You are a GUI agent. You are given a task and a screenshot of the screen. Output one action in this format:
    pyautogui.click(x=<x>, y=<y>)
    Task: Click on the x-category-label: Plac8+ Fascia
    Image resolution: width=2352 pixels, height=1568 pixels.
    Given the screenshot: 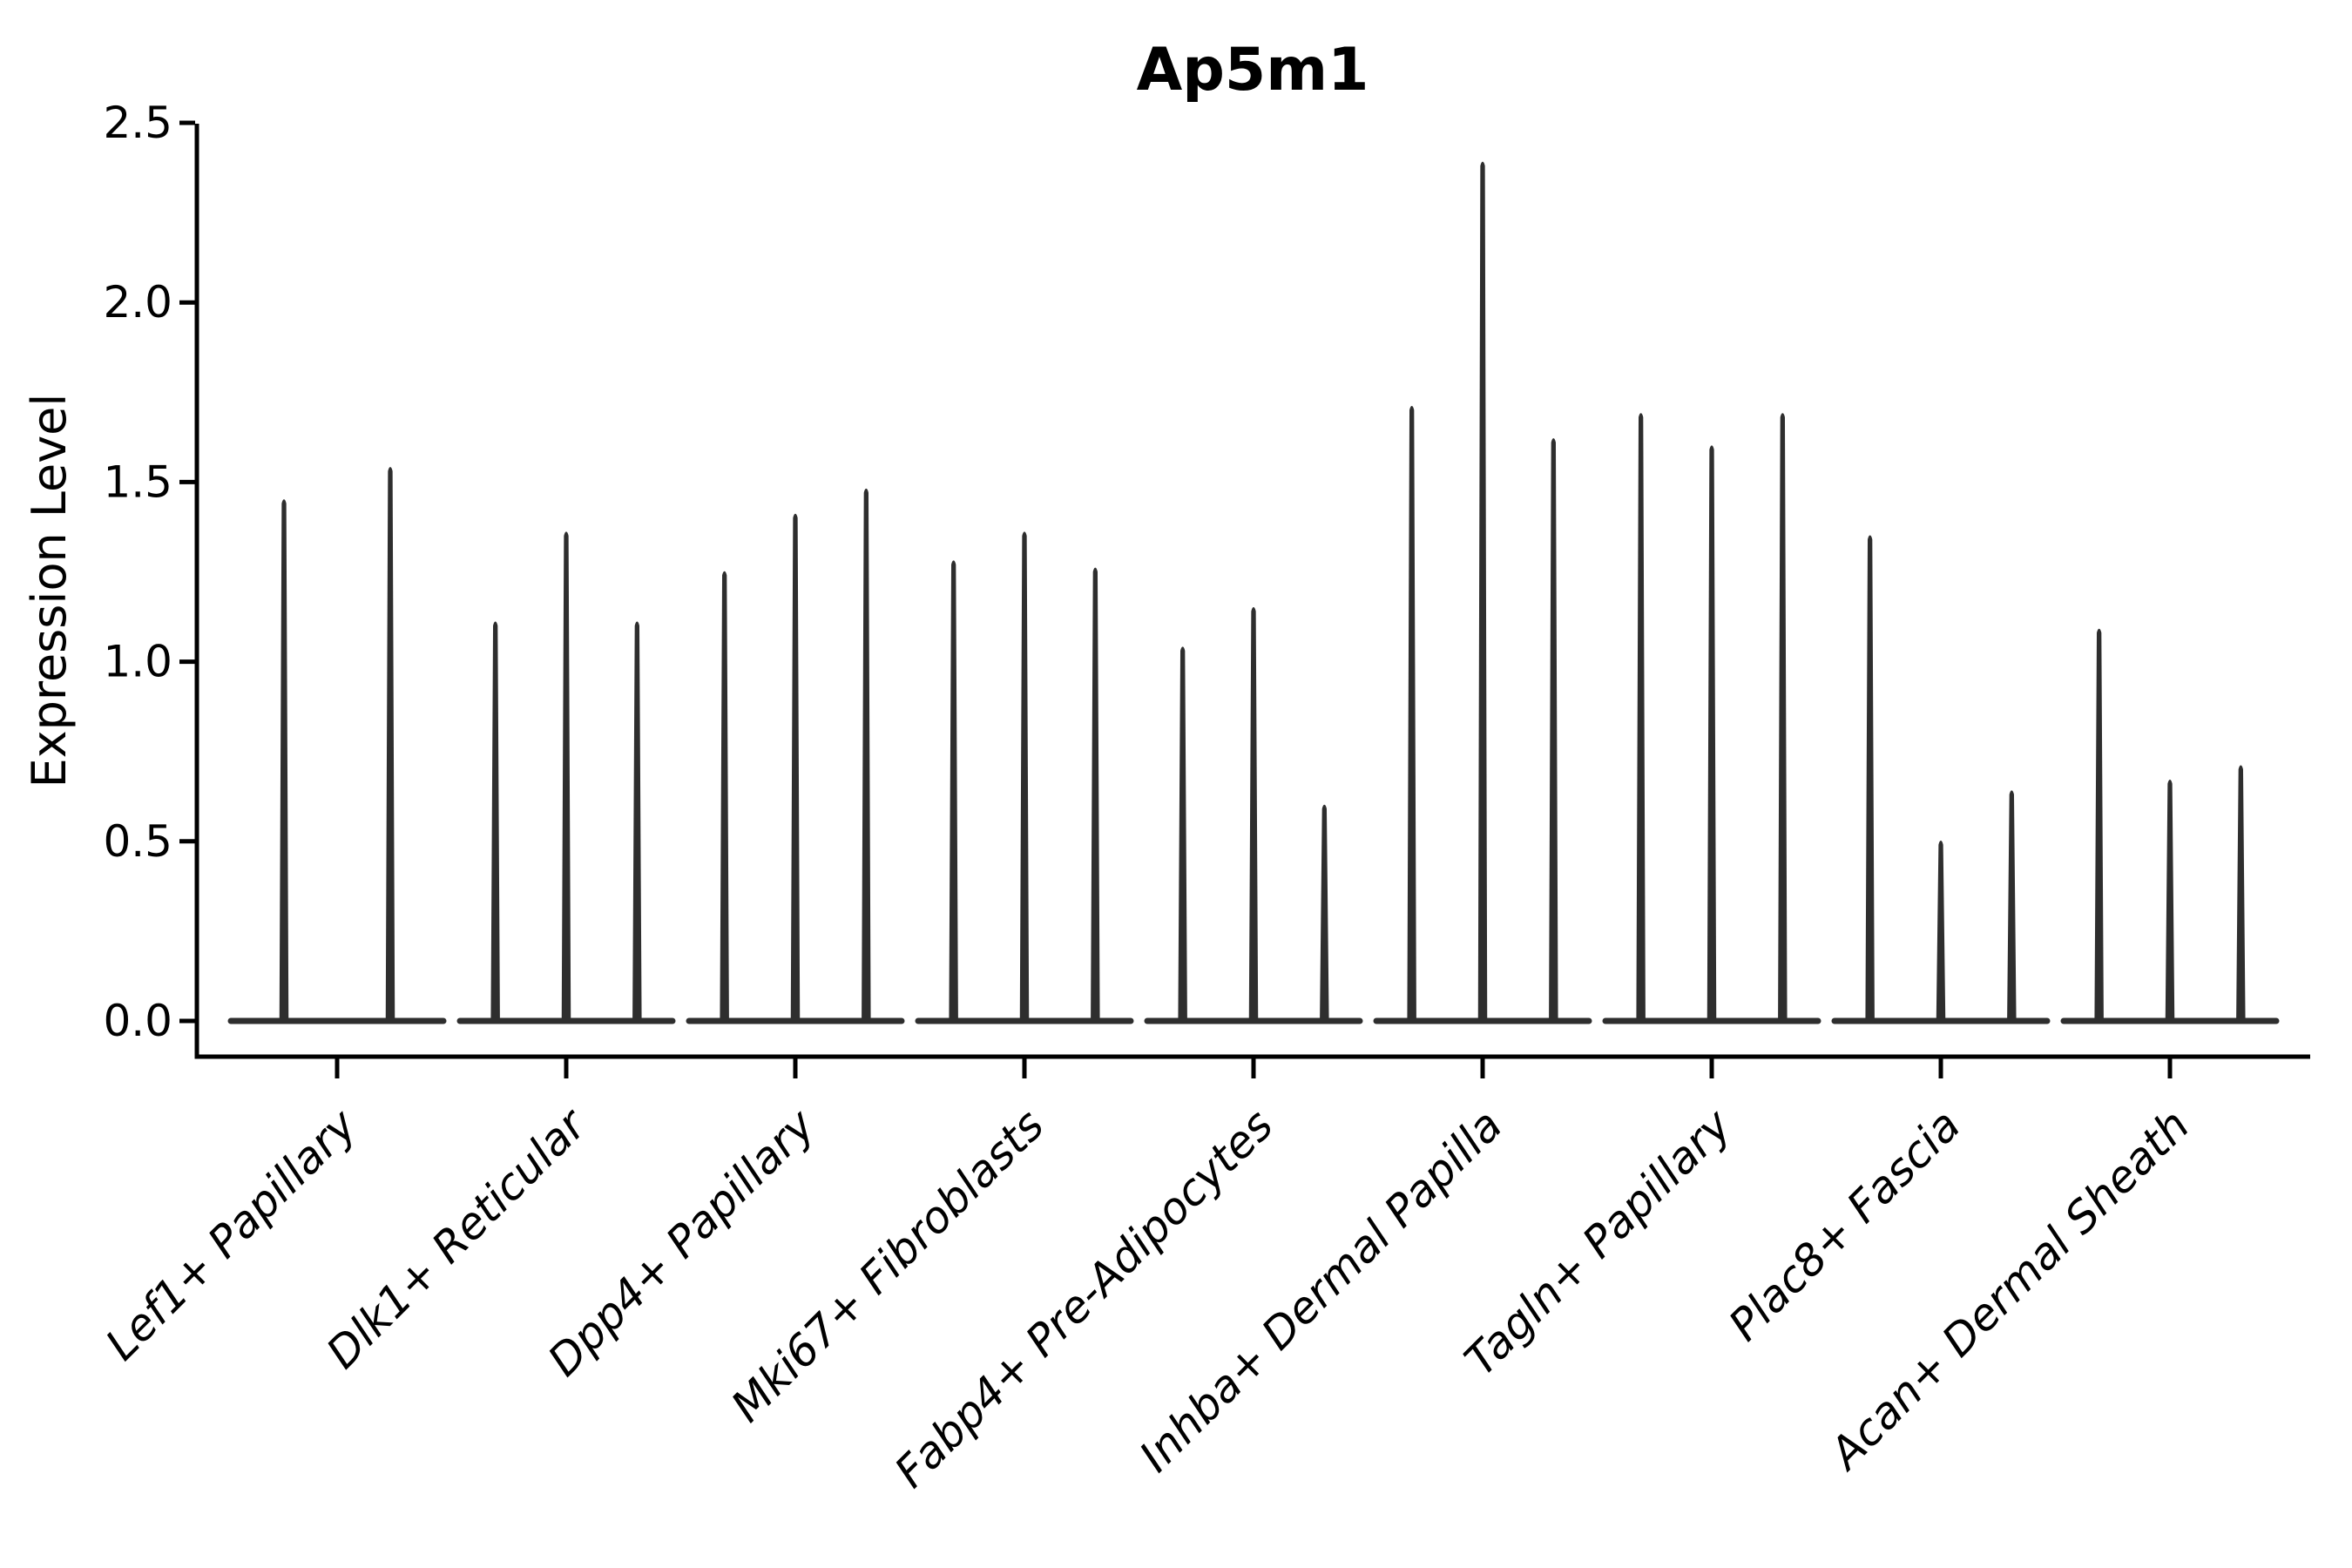 What is the action you would take?
    pyautogui.click(x=1845, y=1224)
    